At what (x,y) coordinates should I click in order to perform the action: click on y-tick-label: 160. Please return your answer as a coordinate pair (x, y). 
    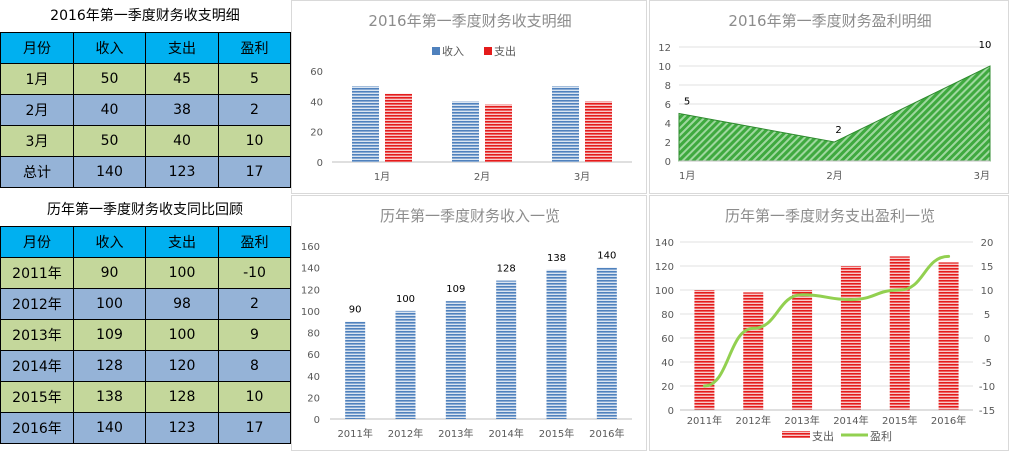
    Looking at the image, I should click on (310, 247).